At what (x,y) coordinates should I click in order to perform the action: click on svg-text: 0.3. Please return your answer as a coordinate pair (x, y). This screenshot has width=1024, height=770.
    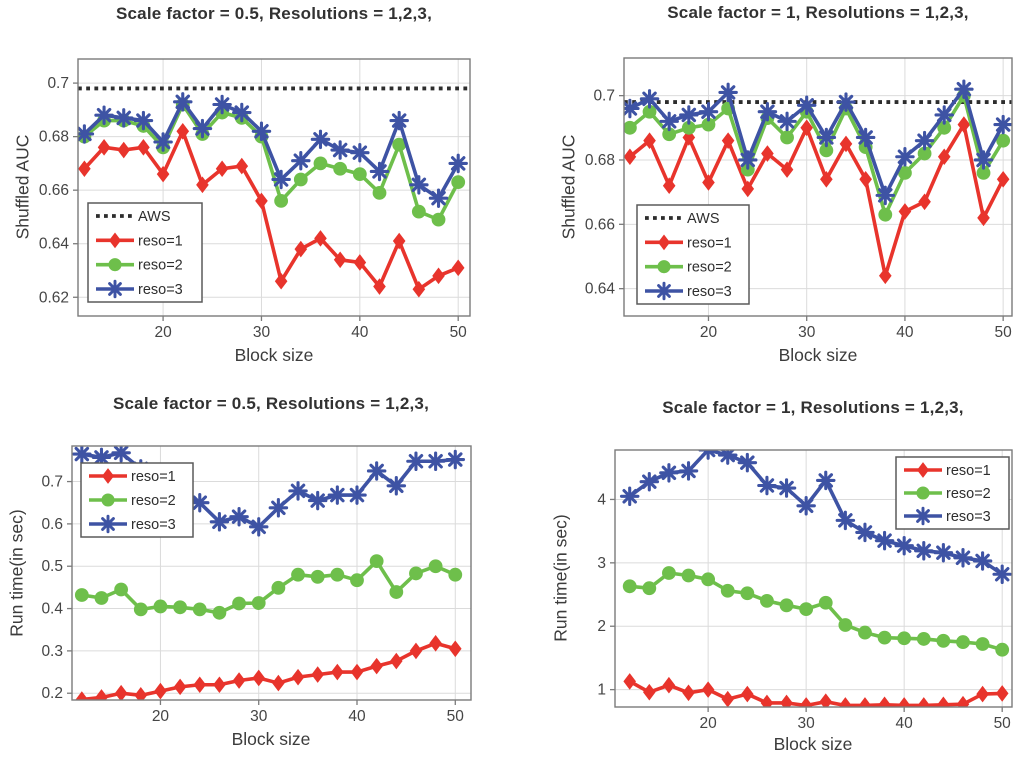
    Looking at the image, I should click on (52, 651).